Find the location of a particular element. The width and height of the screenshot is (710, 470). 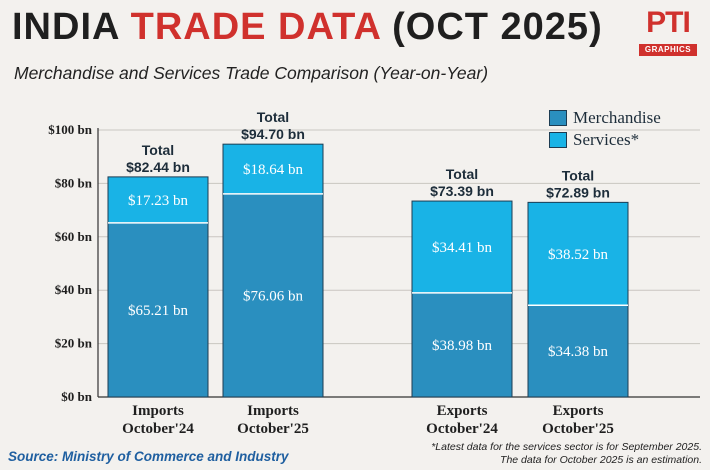

legend-item-services: Services* is located at coordinates (605, 140).